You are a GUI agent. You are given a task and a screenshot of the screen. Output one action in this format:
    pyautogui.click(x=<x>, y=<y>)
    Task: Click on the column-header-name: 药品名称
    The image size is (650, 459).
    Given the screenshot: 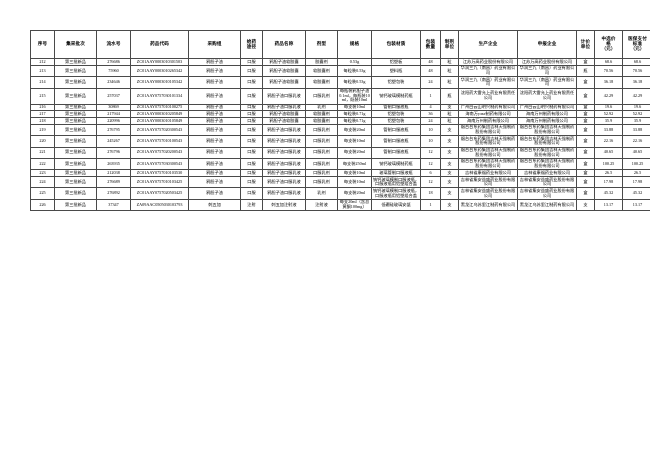 What is the action you would take?
    pyautogui.click(x=284, y=44)
    